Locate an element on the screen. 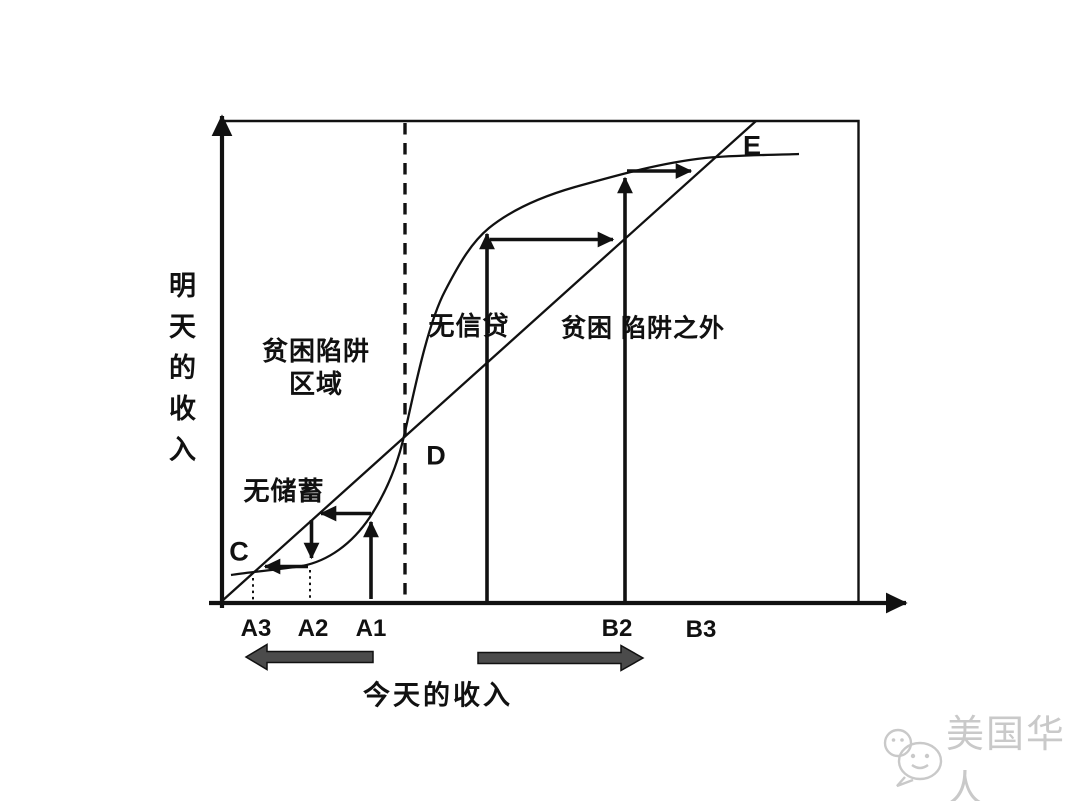 The width and height of the screenshot is (1080, 801). no-savings-label: 无储蓄 is located at coordinates (284, 491).